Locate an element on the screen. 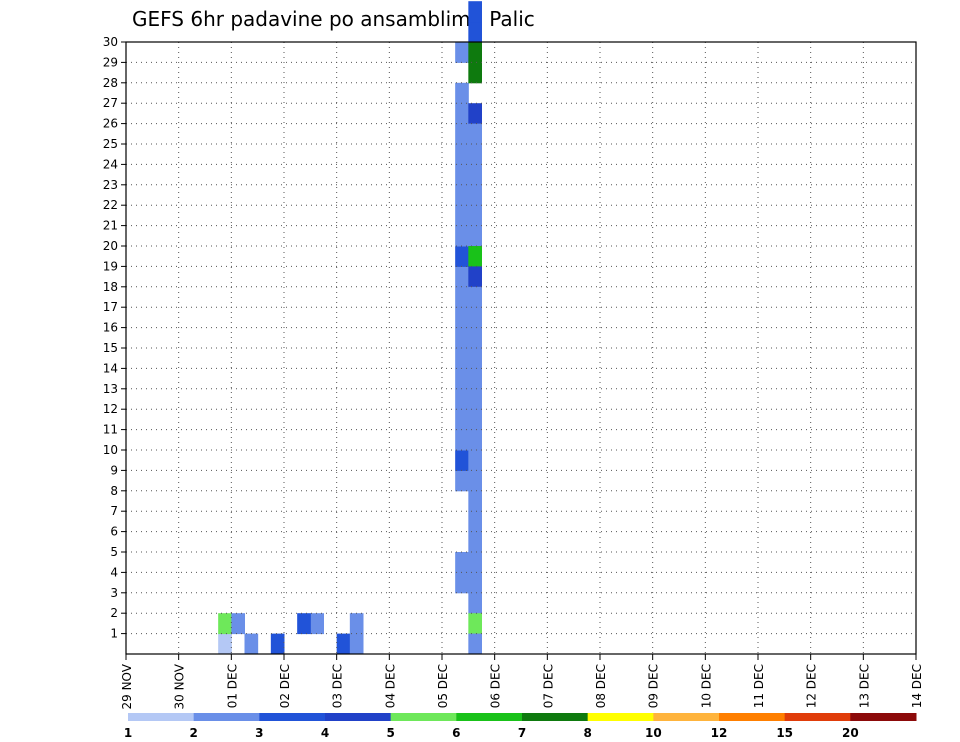 The image size is (960, 742). x-tick-label: 08 DEC is located at coordinates (601, 686).